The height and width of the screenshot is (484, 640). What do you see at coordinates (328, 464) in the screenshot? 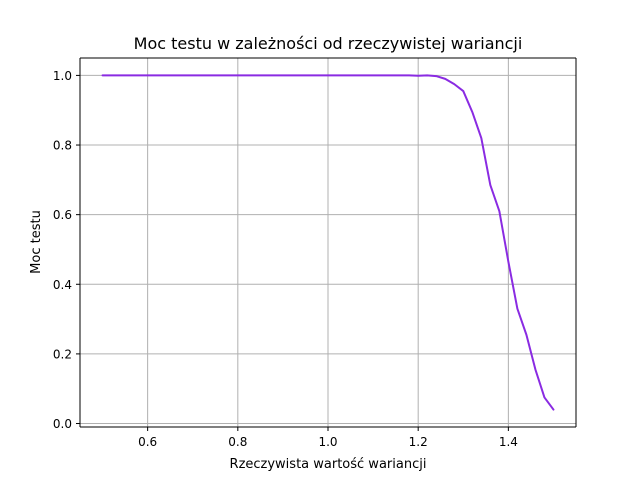
I see `x-axis-label: Rzeczywista wartość wariancji` at bounding box center [328, 464].